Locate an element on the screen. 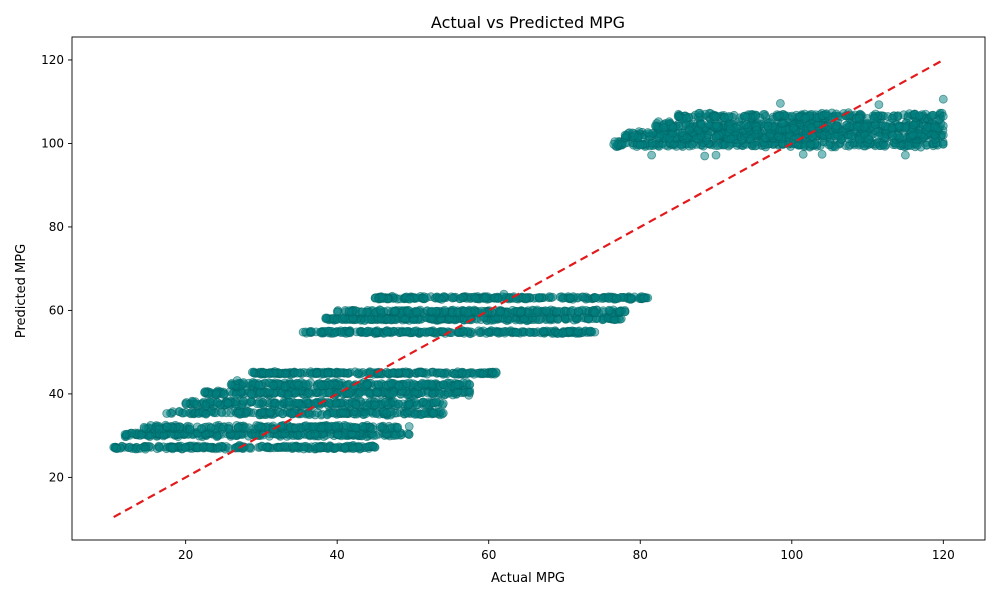 This screenshot has width=1000, height=600. x-tick-label: 20 is located at coordinates (185, 555).